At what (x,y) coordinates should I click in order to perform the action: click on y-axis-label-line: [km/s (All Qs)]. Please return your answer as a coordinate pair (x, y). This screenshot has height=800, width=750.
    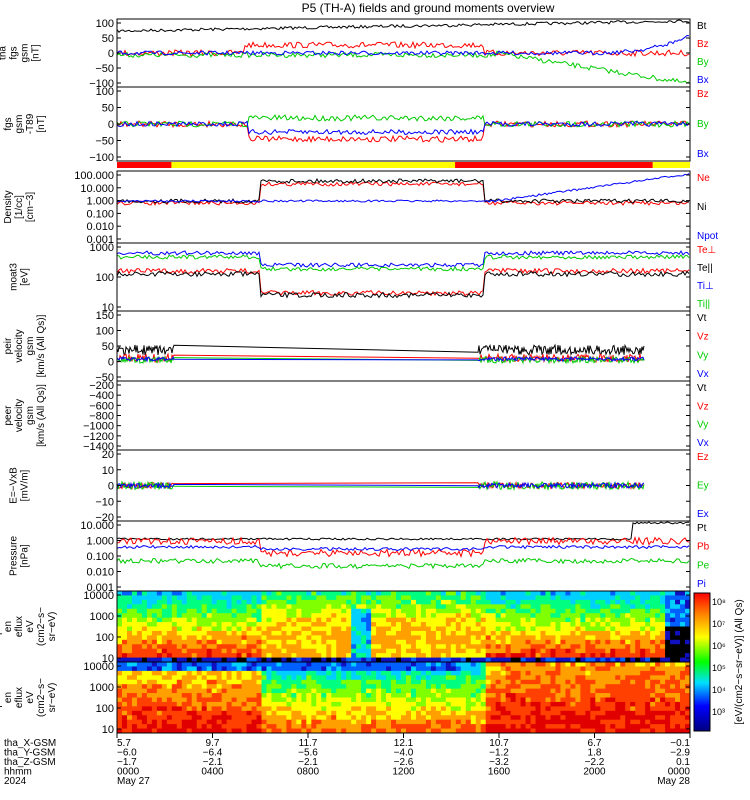
    Looking at the image, I should click on (41, 345).